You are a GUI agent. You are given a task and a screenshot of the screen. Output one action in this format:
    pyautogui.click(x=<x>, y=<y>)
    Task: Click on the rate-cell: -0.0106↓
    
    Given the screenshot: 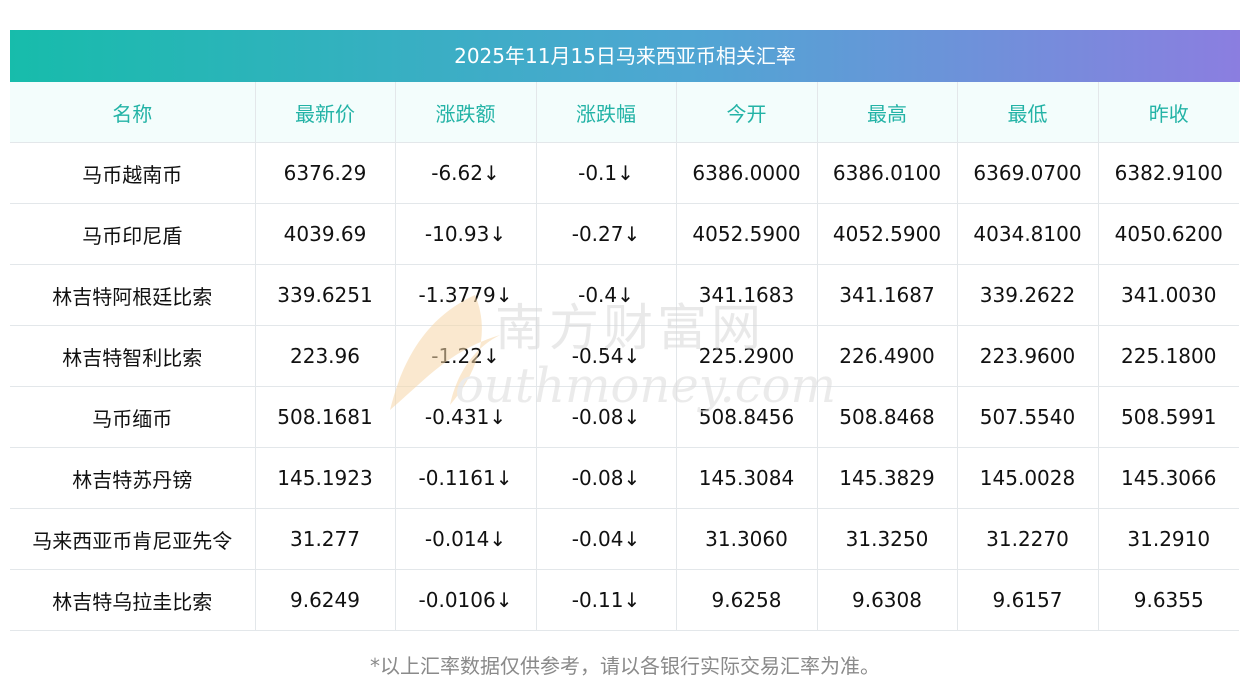 What is the action you would take?
    pyautogui.click(x=466, y=600)
    